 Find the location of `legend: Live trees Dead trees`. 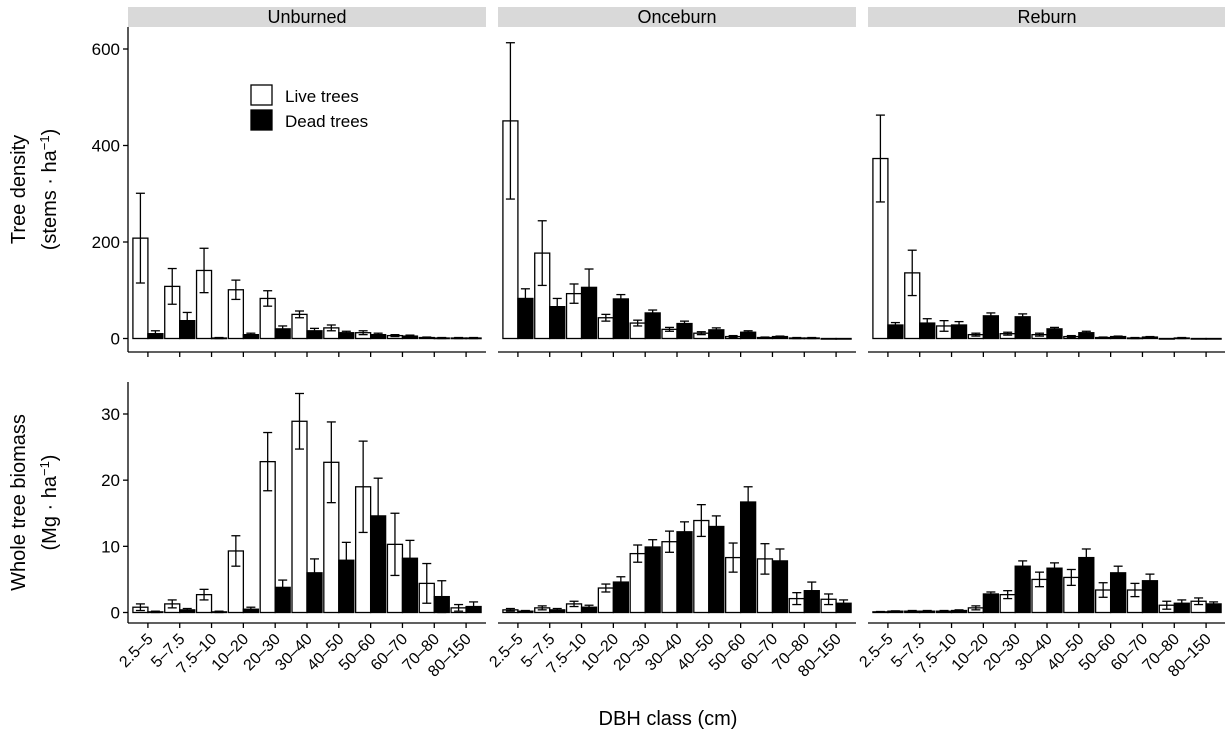

legend: Live trees Dead trees is located at coordinates (309, 107).